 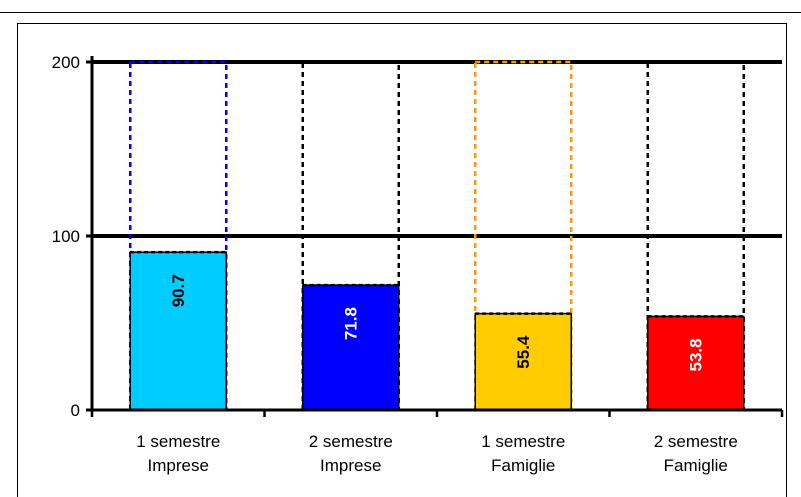 What do you see at coordinates (696, 465) in the screenshot?
I see `category-label-line2-4: Famiglie` at bounding box center [696, 465].